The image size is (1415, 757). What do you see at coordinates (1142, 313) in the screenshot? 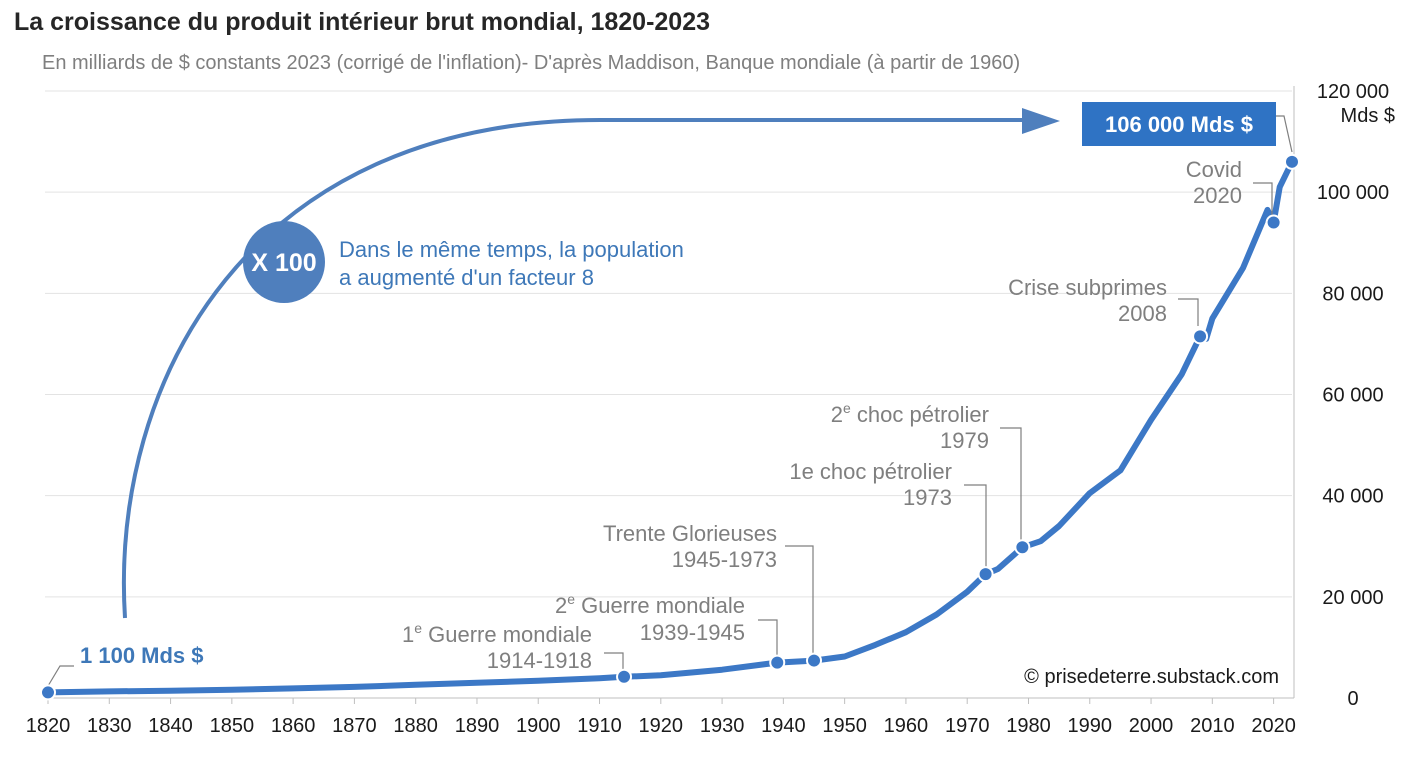
I see `annotation-years: 2008` at bounding box center [1142, 313].